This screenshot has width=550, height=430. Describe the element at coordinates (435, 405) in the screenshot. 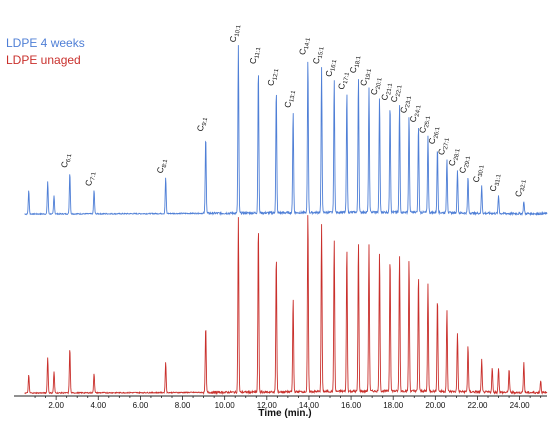

I see `x-tick-label-10: 20.00` at that location.